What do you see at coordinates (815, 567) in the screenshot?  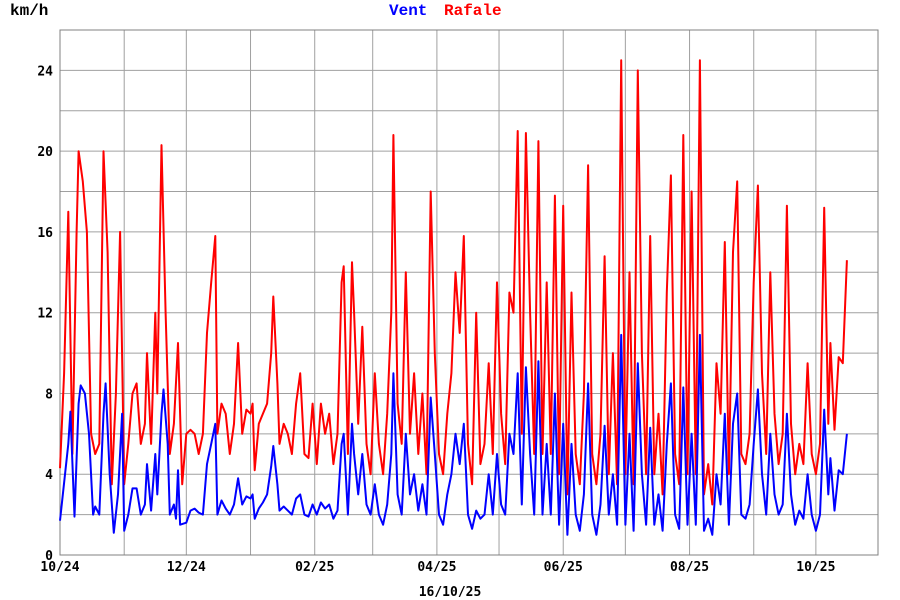 I see `x-tick-label: 10/25` at bounding box center [815, 567].